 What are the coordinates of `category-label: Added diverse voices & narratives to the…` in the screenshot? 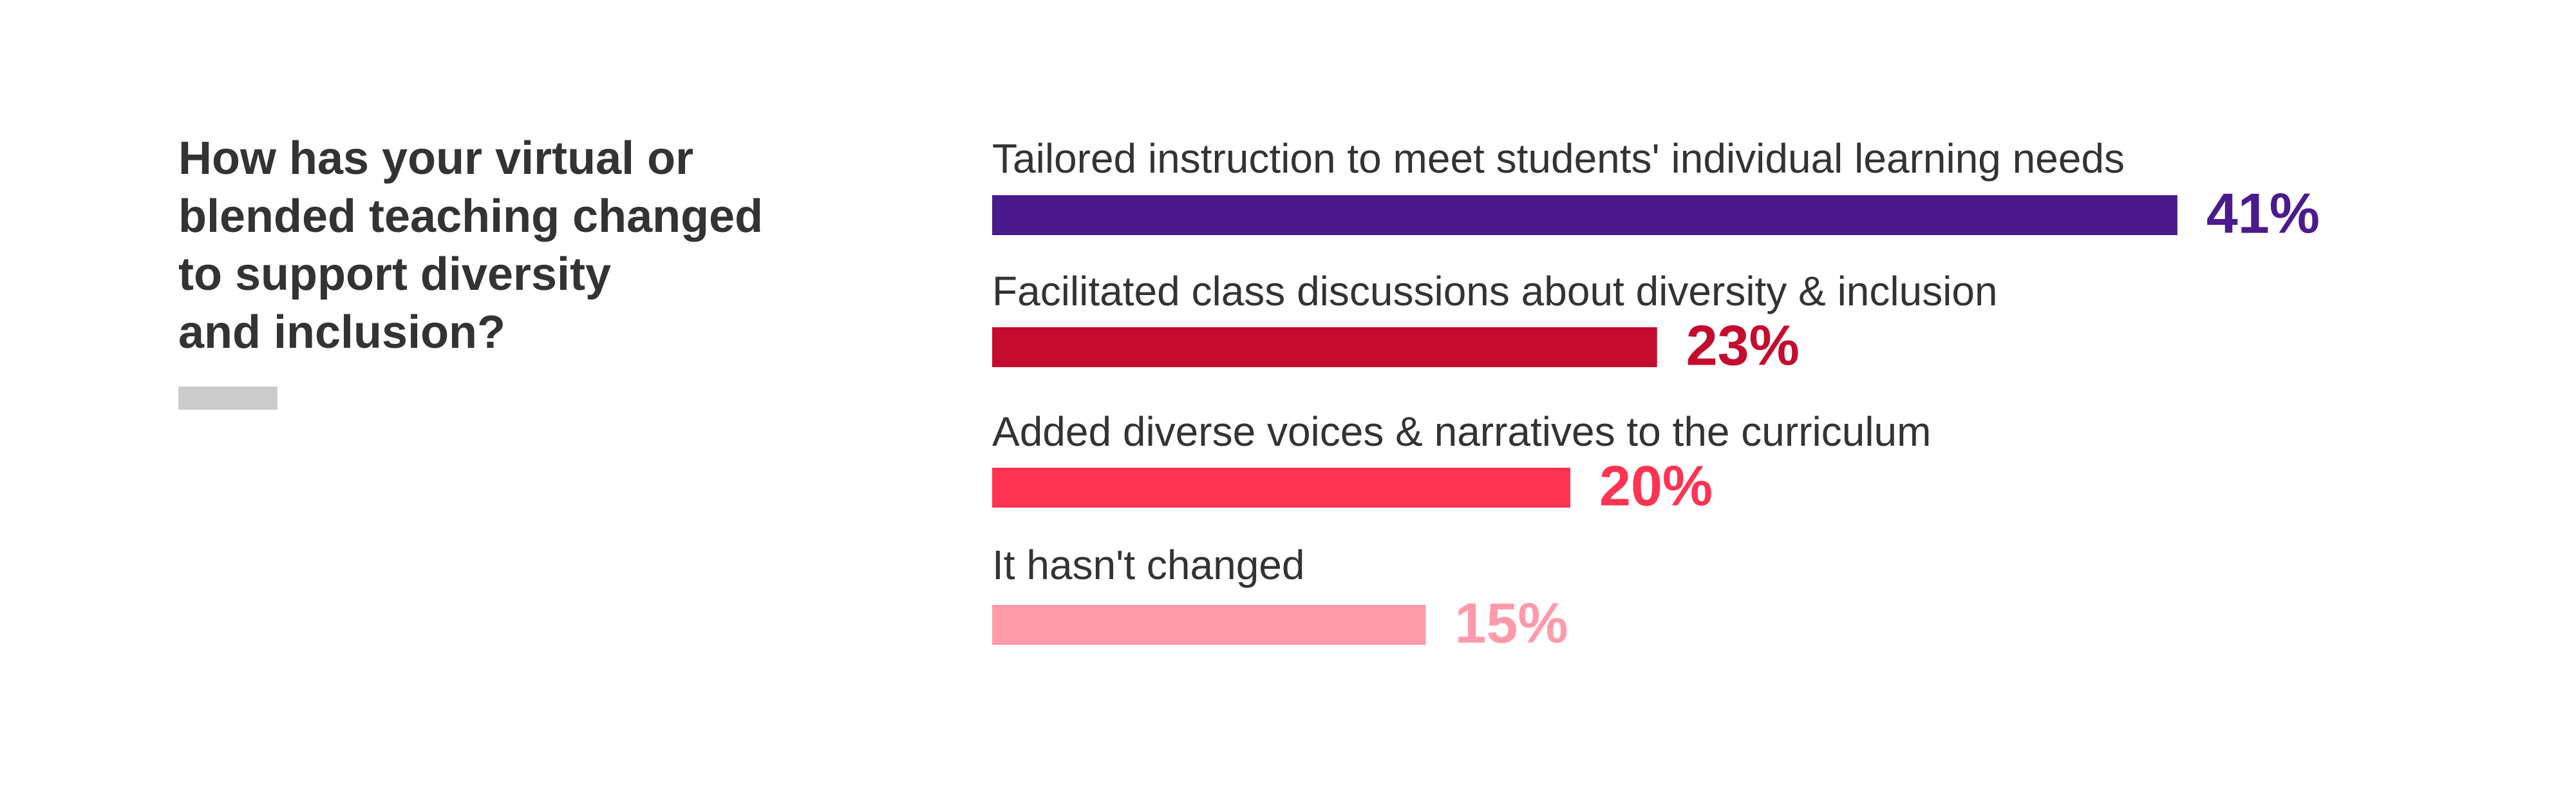 It's located at (1461, 431).